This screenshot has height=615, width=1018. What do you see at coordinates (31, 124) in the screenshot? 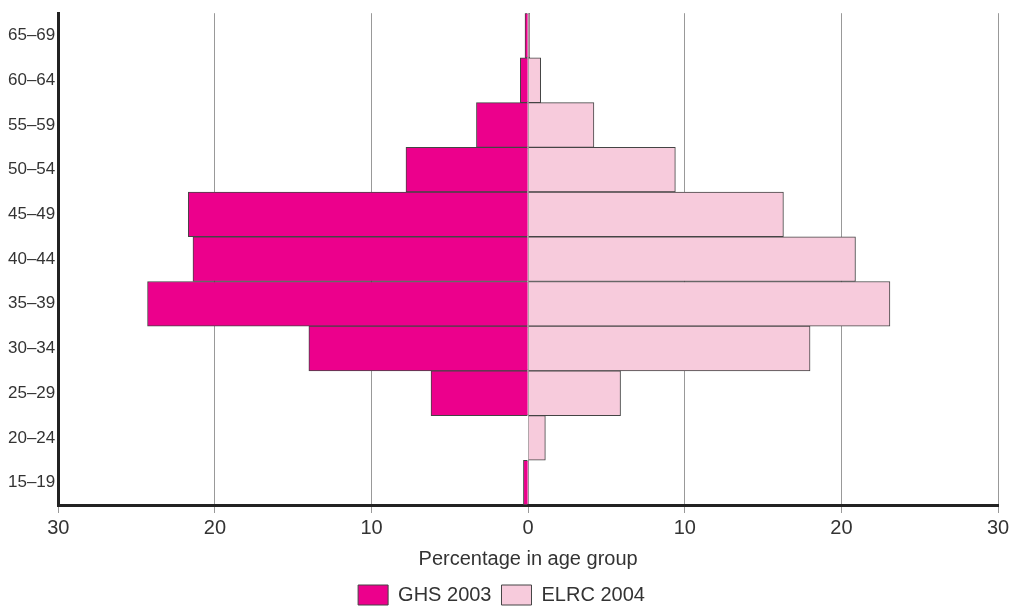
I see `y-tick-label: 55–59` at bounding box center [31, 124].